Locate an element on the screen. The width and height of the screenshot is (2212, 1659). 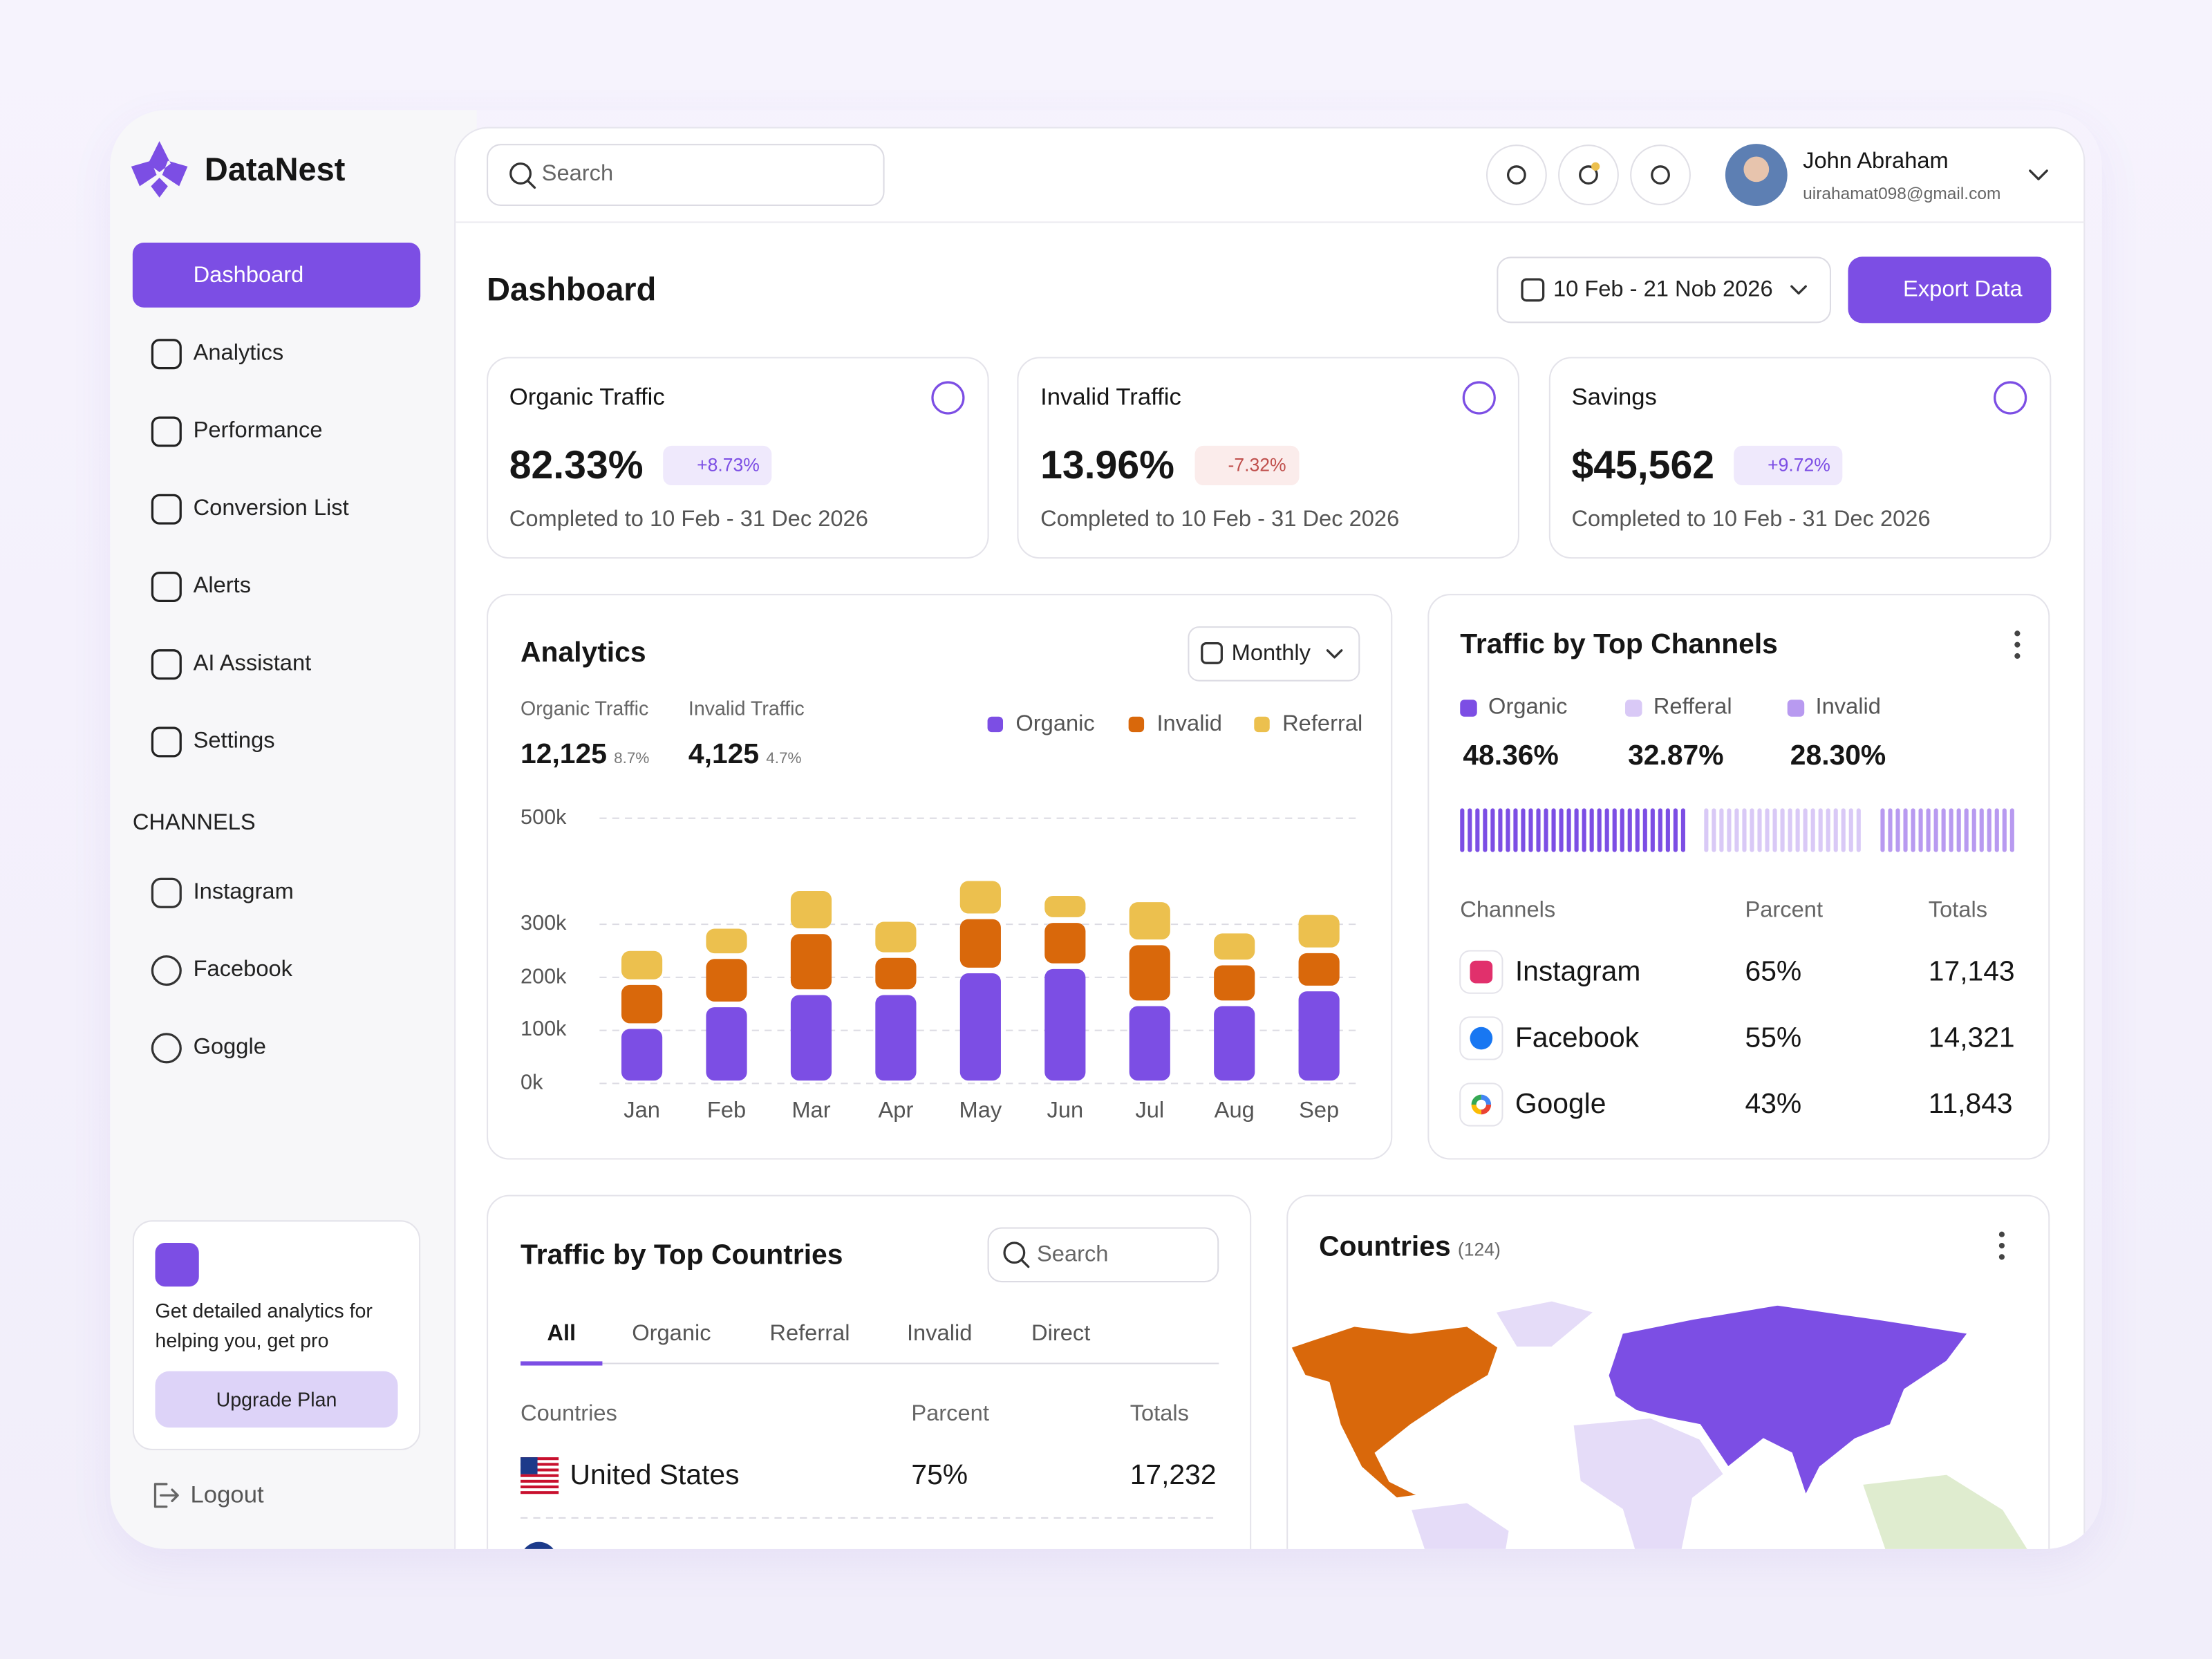
logout-icon is located at coordinates (166, 1495).